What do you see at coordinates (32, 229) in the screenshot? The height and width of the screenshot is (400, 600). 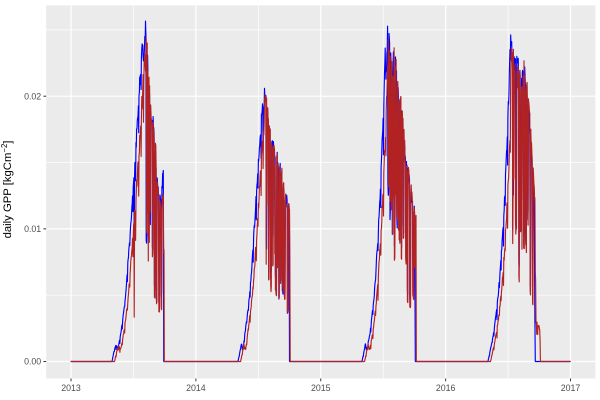 I see `svg-text: 0.01` at bounding box center [32, 229].